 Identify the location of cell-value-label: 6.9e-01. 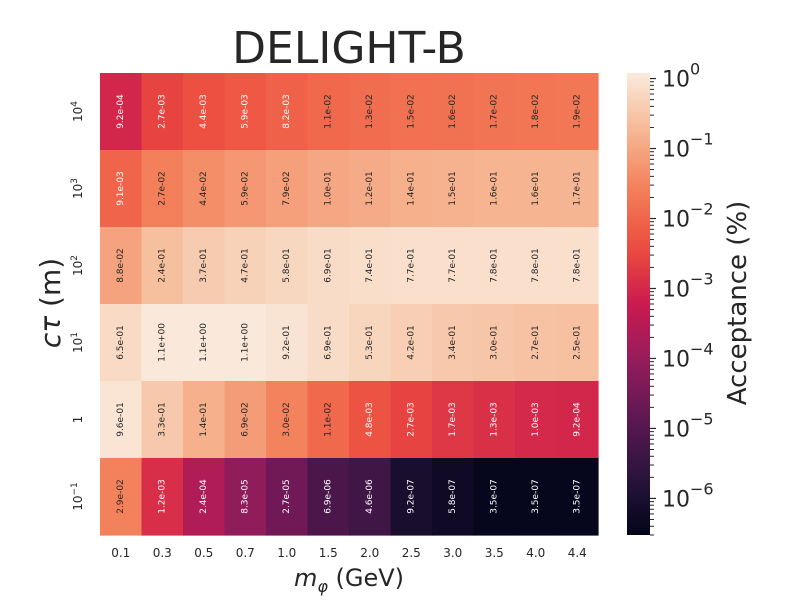
(328, 265).